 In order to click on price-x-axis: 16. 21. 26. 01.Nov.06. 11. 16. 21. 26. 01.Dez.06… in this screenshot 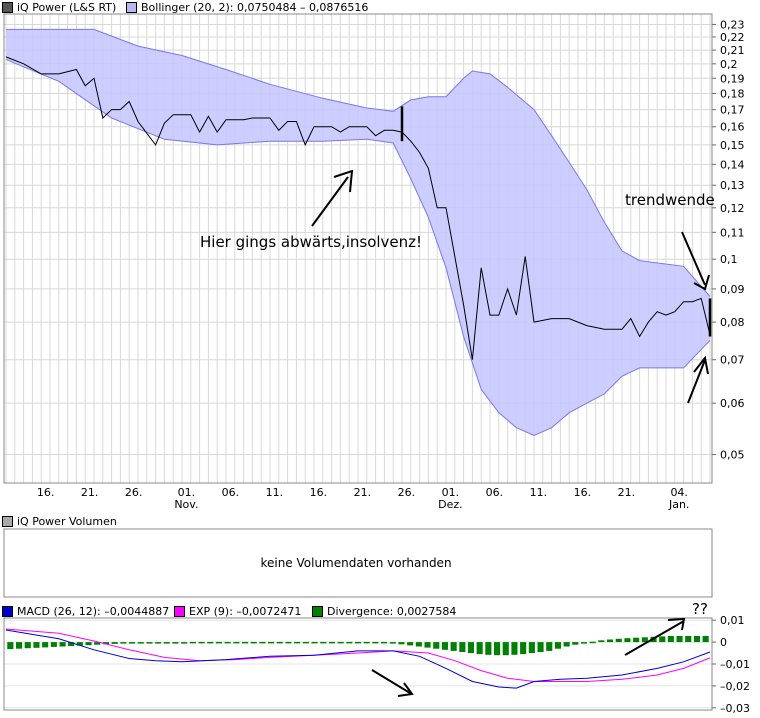, I will do `click(363, 498)`.